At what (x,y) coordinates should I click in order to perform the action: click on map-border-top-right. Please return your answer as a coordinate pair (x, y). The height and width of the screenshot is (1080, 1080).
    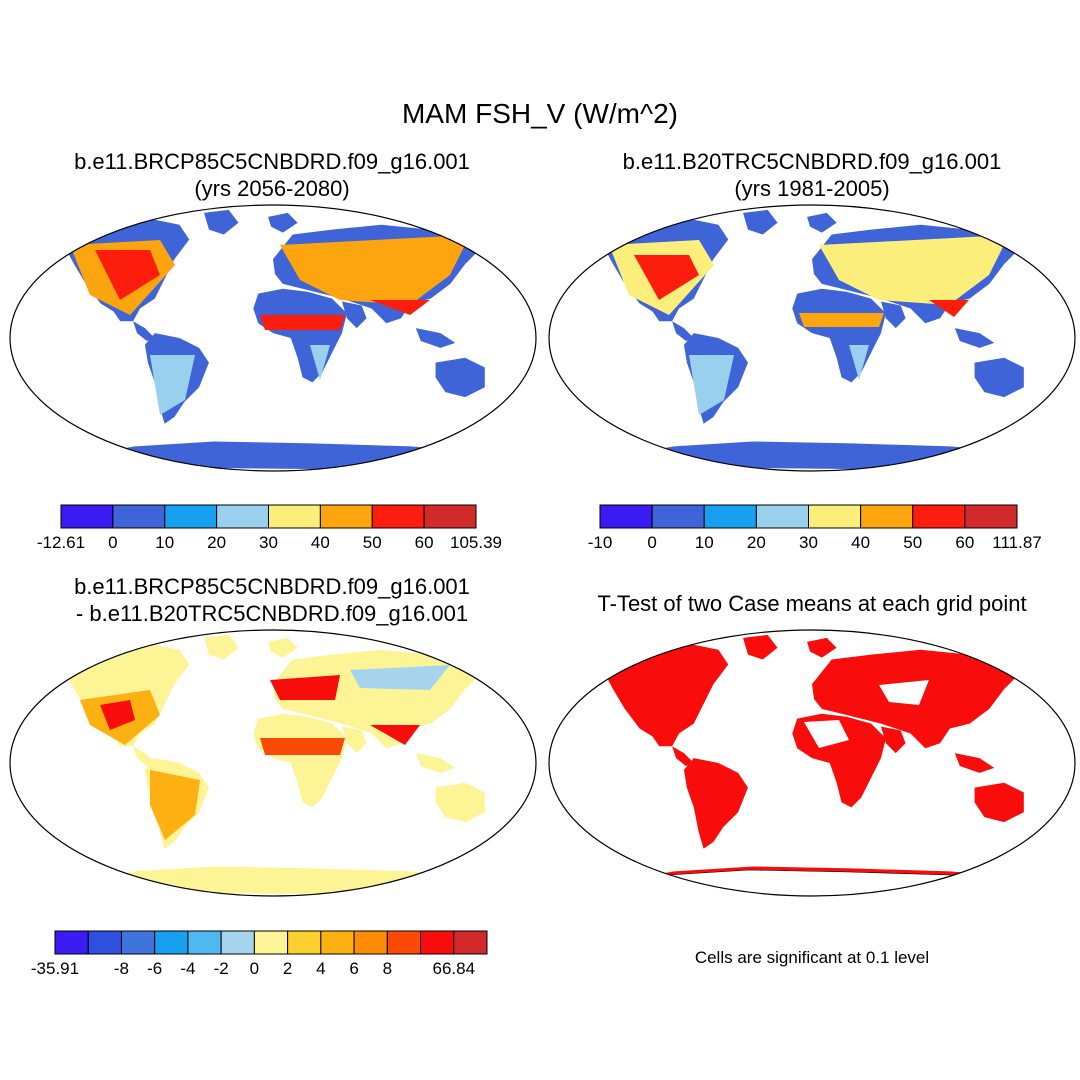
    Looking at the image, I should click on (812, 338).